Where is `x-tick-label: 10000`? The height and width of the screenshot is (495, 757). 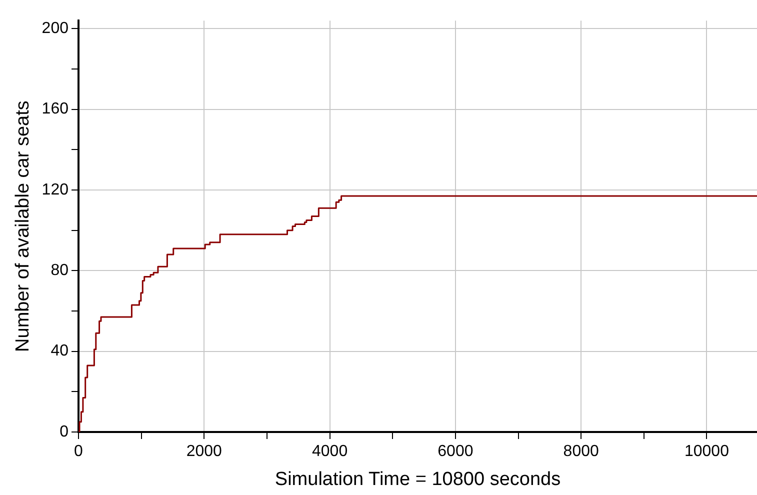
x-tick-label: 10000 is located at coordinates (707, 451).